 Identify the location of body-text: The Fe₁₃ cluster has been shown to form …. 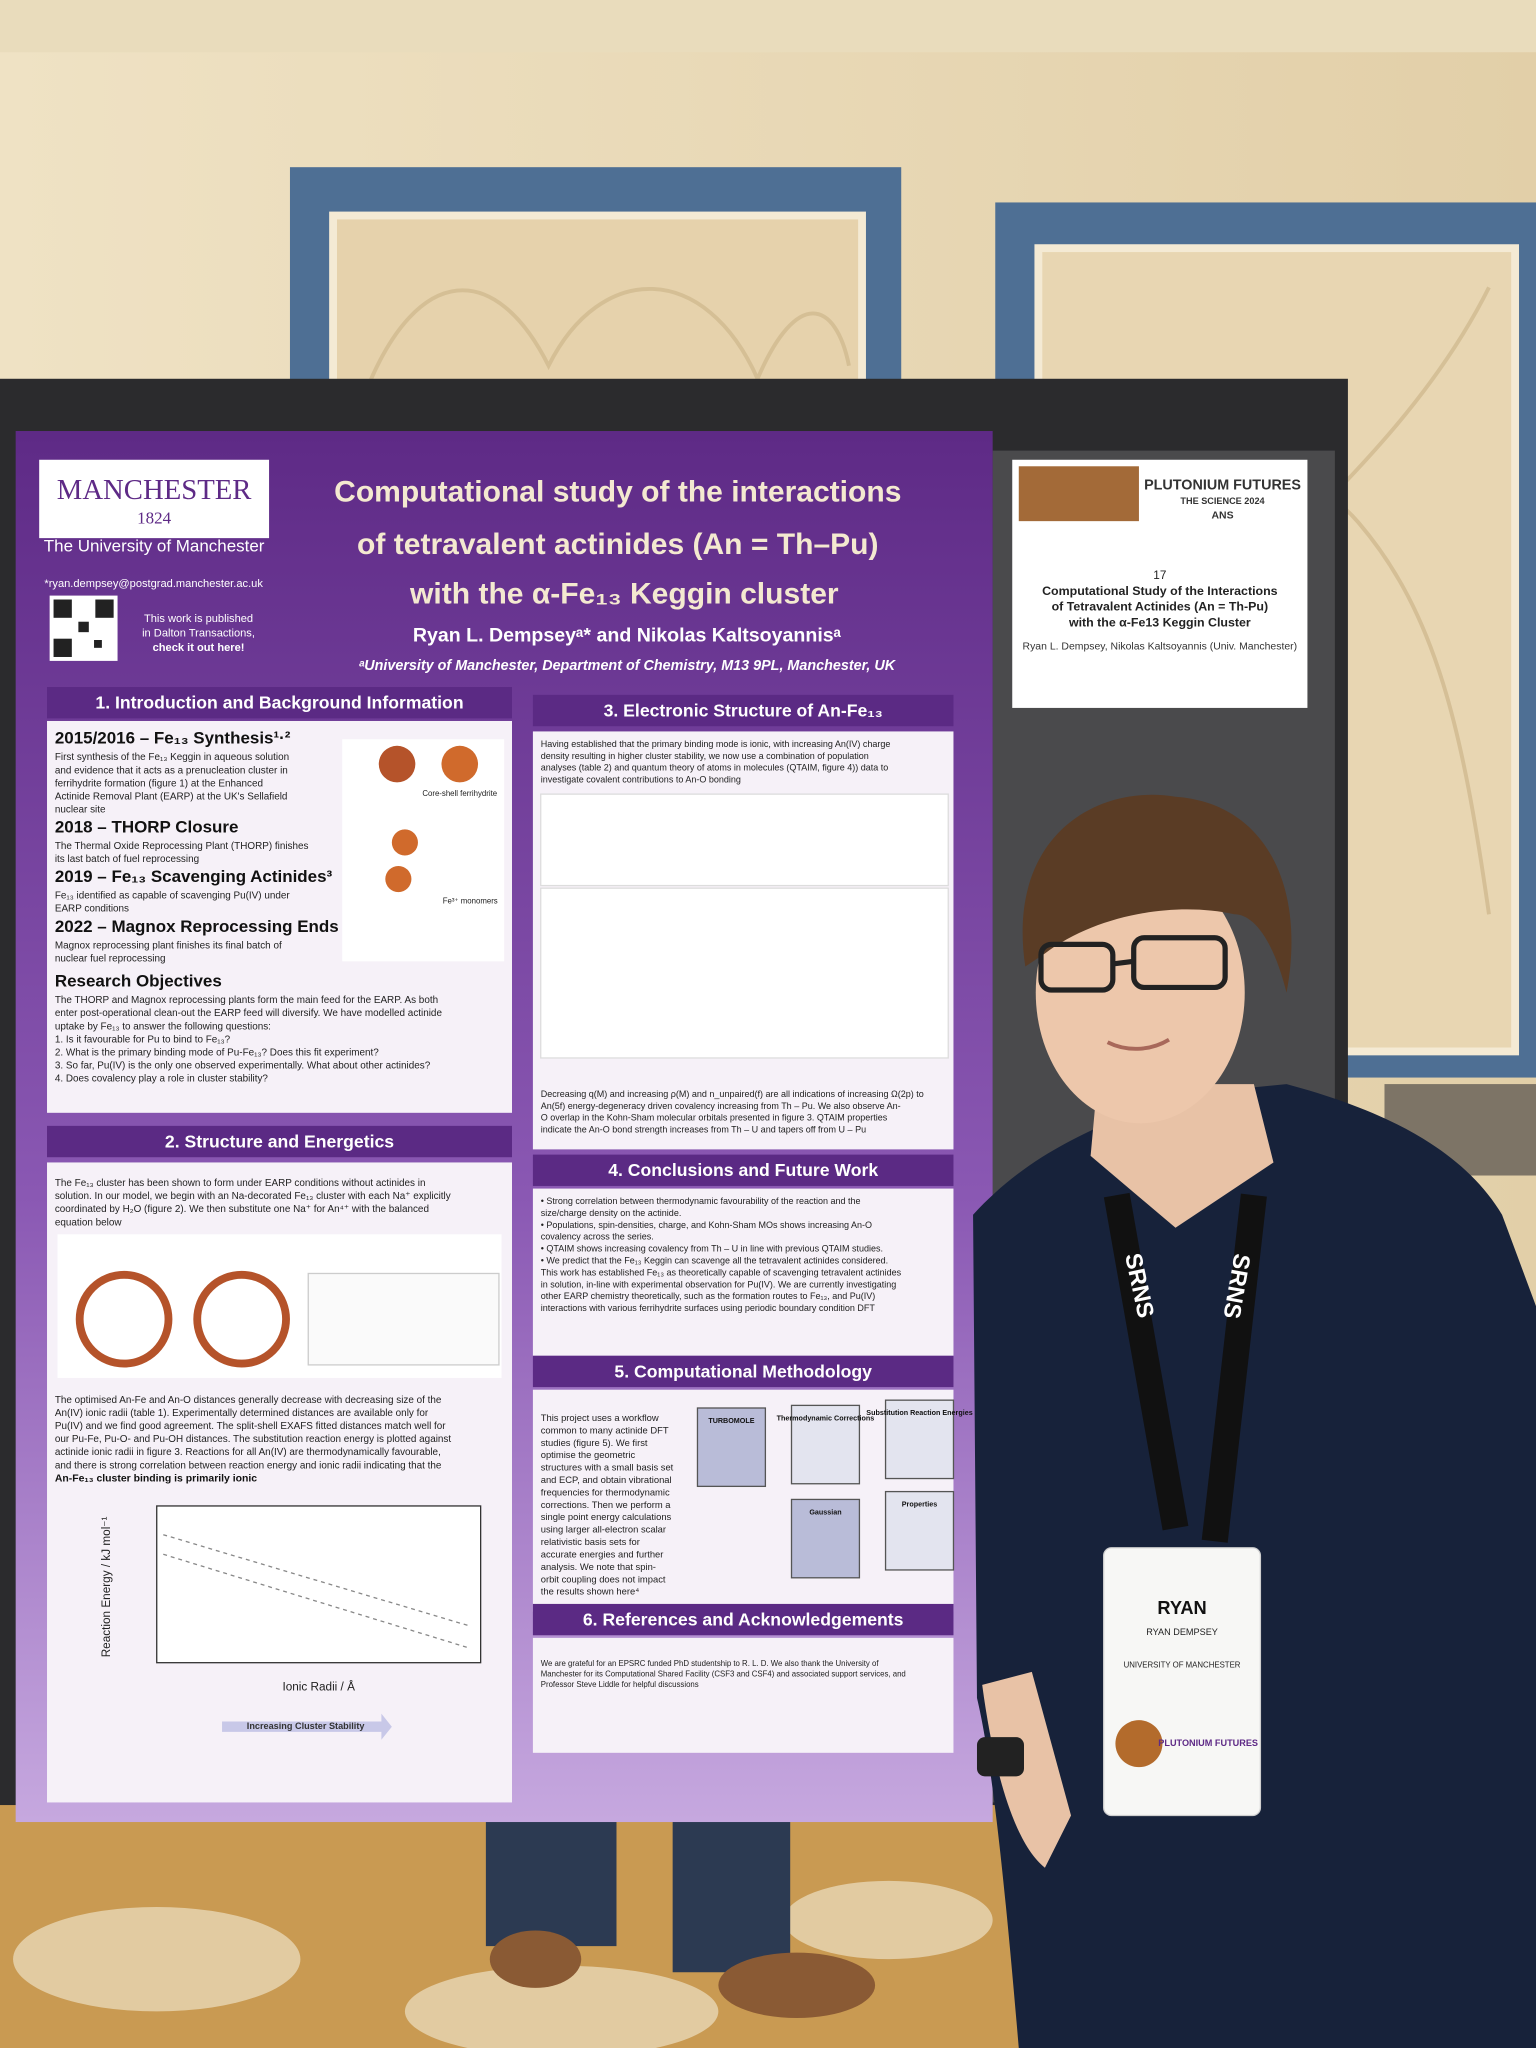
(240, 1183).